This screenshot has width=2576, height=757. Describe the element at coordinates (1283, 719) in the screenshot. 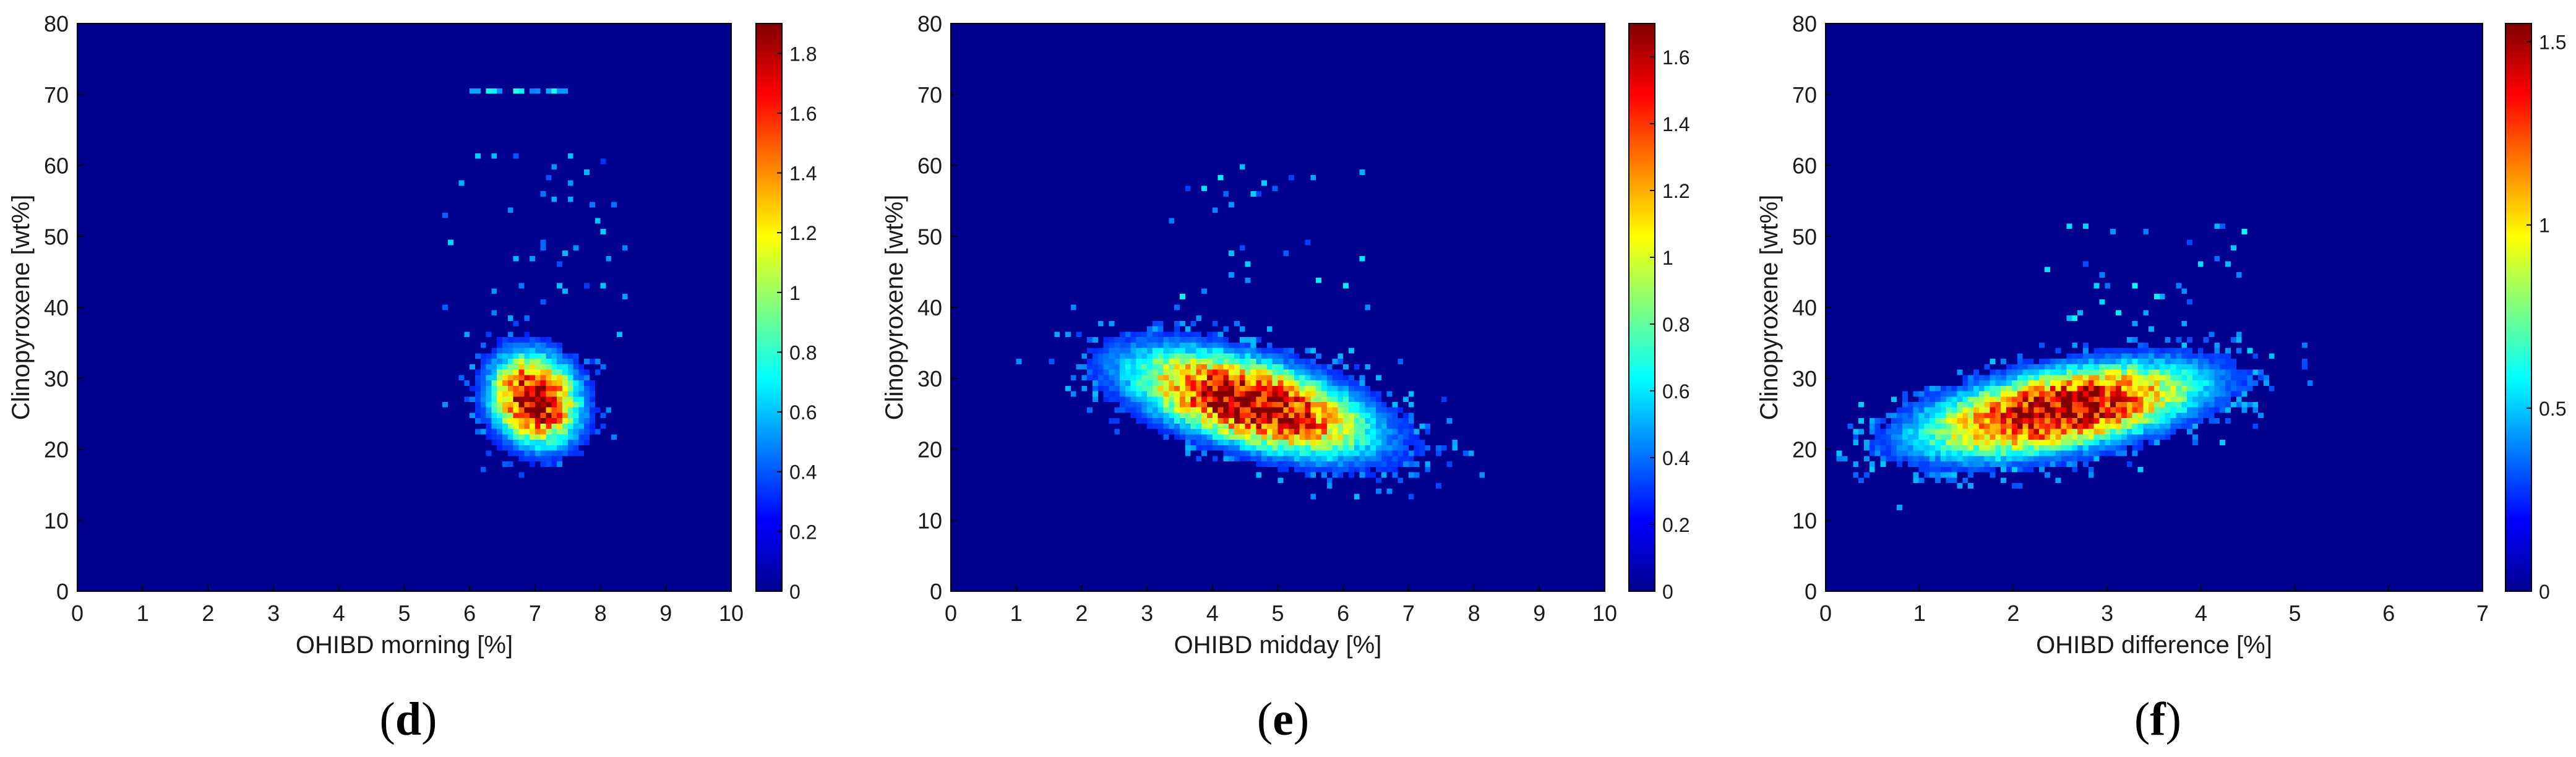

I see `panel-caption-e: (e)` at that location.